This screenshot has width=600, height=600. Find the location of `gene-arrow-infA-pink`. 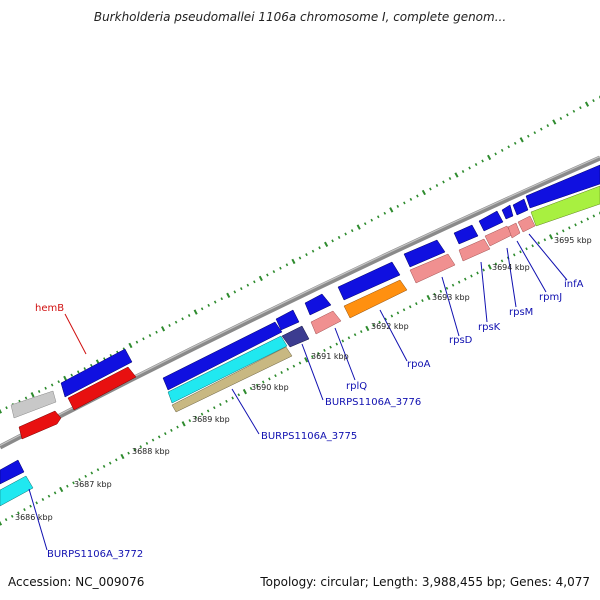

gene-arrow-infA-pink is located at coordinates (526, 224).